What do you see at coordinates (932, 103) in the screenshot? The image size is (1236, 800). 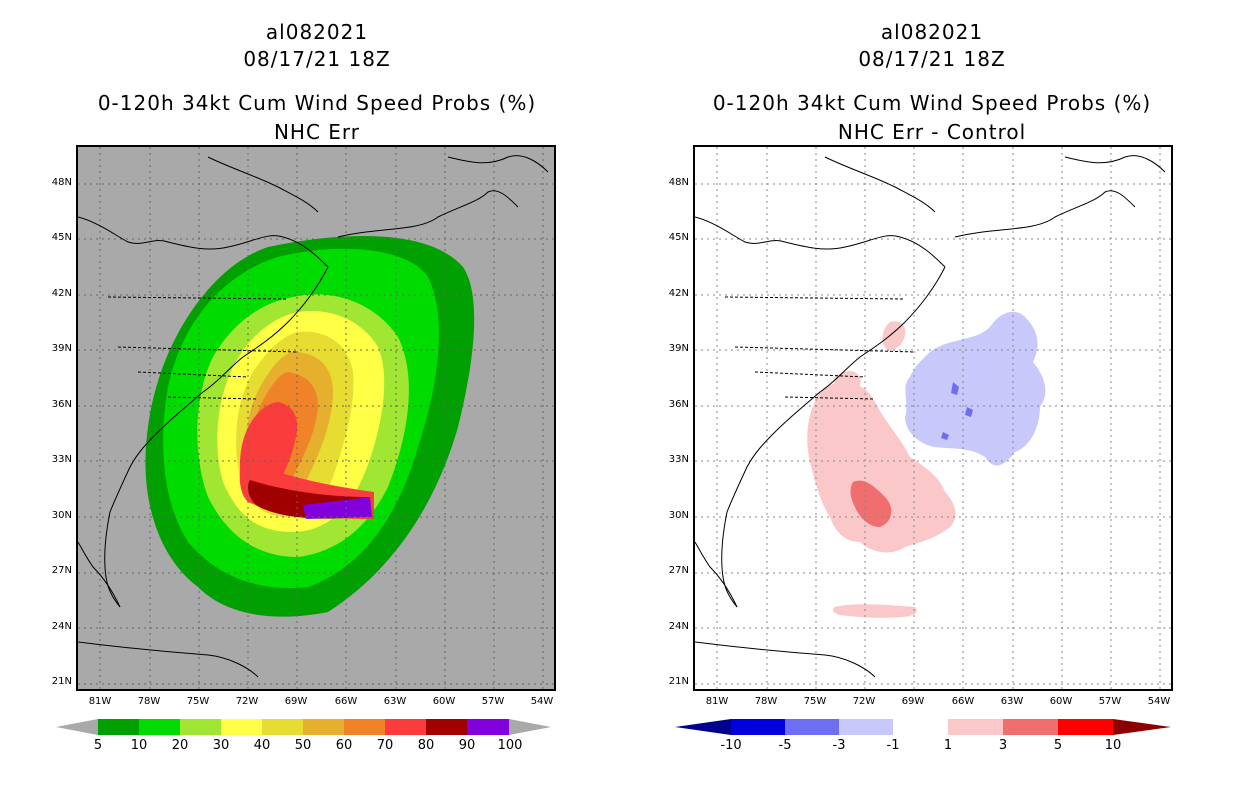 I see `right-title-product: 0-120h 34kt Cum Wind Speed Probs (%)` at bounding box center [932, 103].